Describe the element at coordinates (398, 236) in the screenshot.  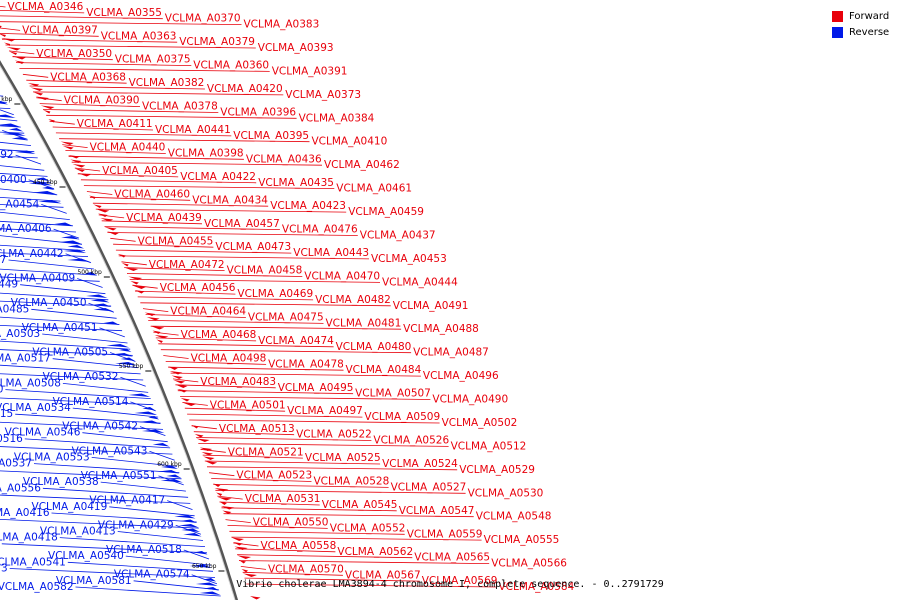
I see `forward-gene-label: VCLMA_A0437` at that location.